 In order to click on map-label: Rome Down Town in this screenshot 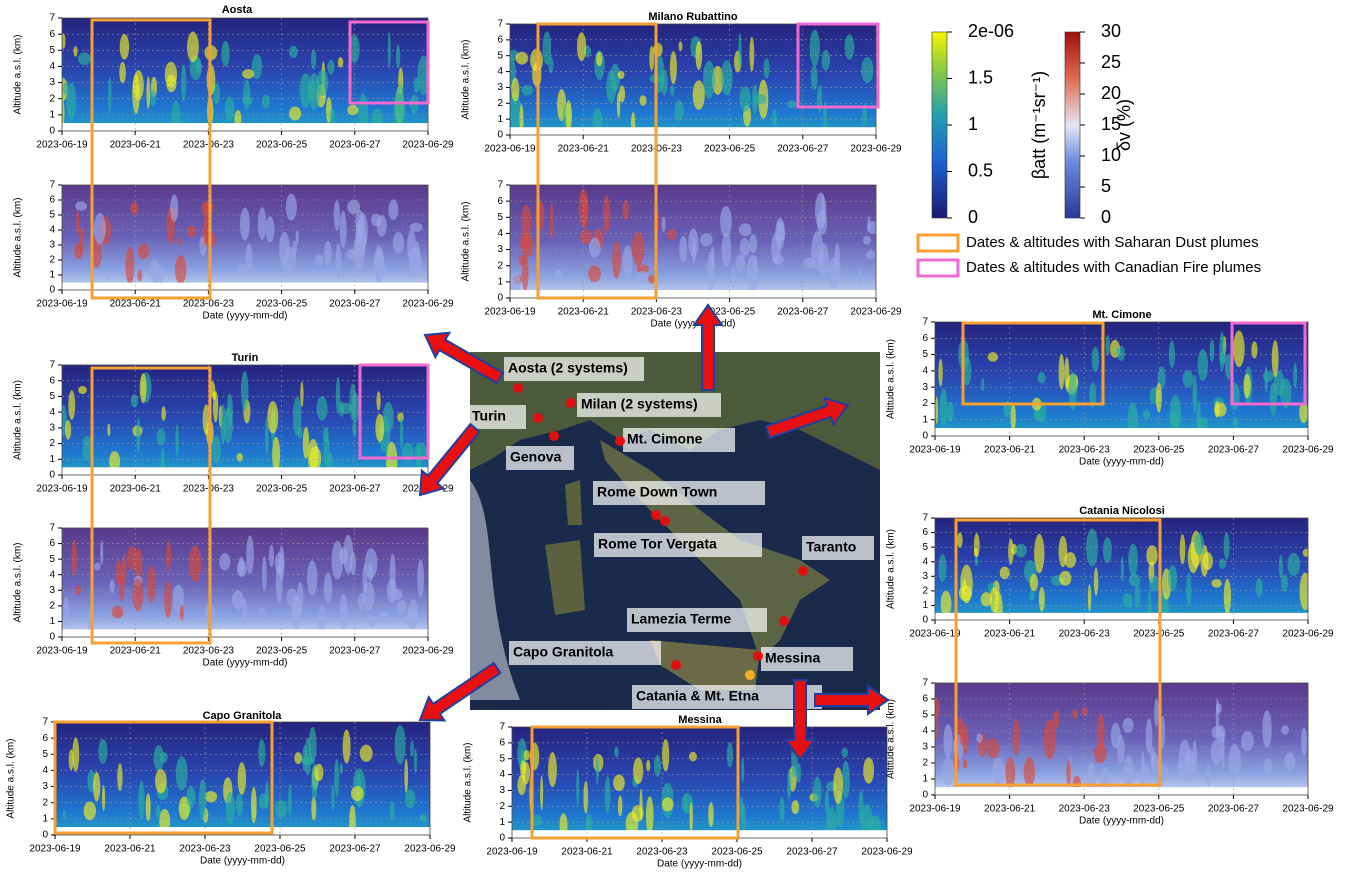, I will do `click(657, 492)`.